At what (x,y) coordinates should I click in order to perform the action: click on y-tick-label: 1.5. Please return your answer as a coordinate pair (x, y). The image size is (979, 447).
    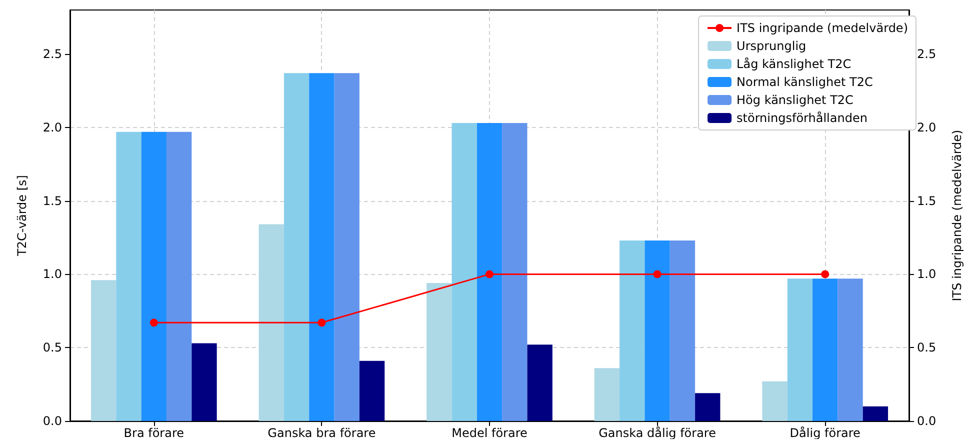
    Looking at the image, I should click on (52, 201).